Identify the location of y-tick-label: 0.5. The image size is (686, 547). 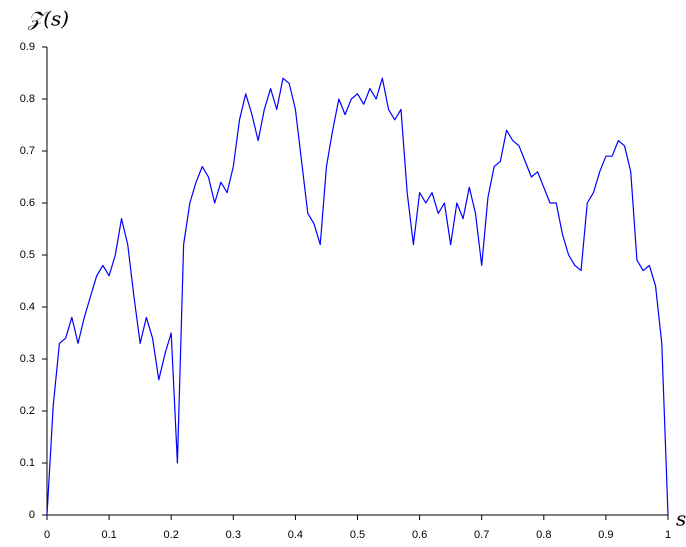
(27, 255).